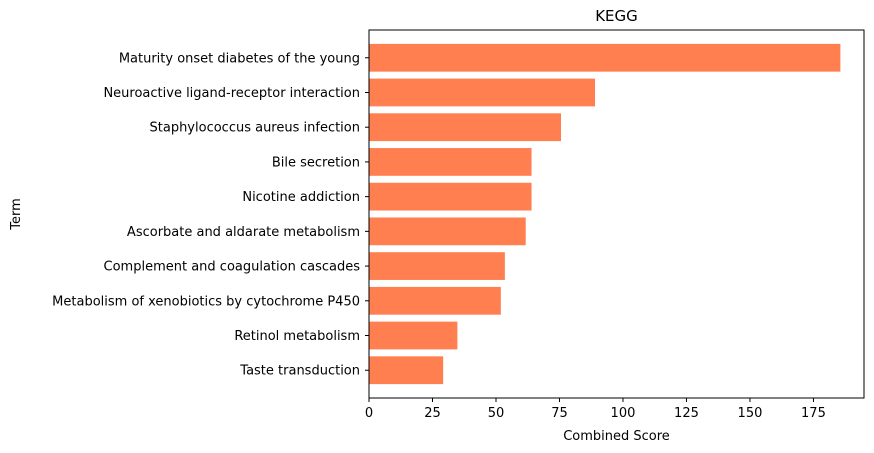  I want to click on x-tick-label: 150, so click(750, 413).